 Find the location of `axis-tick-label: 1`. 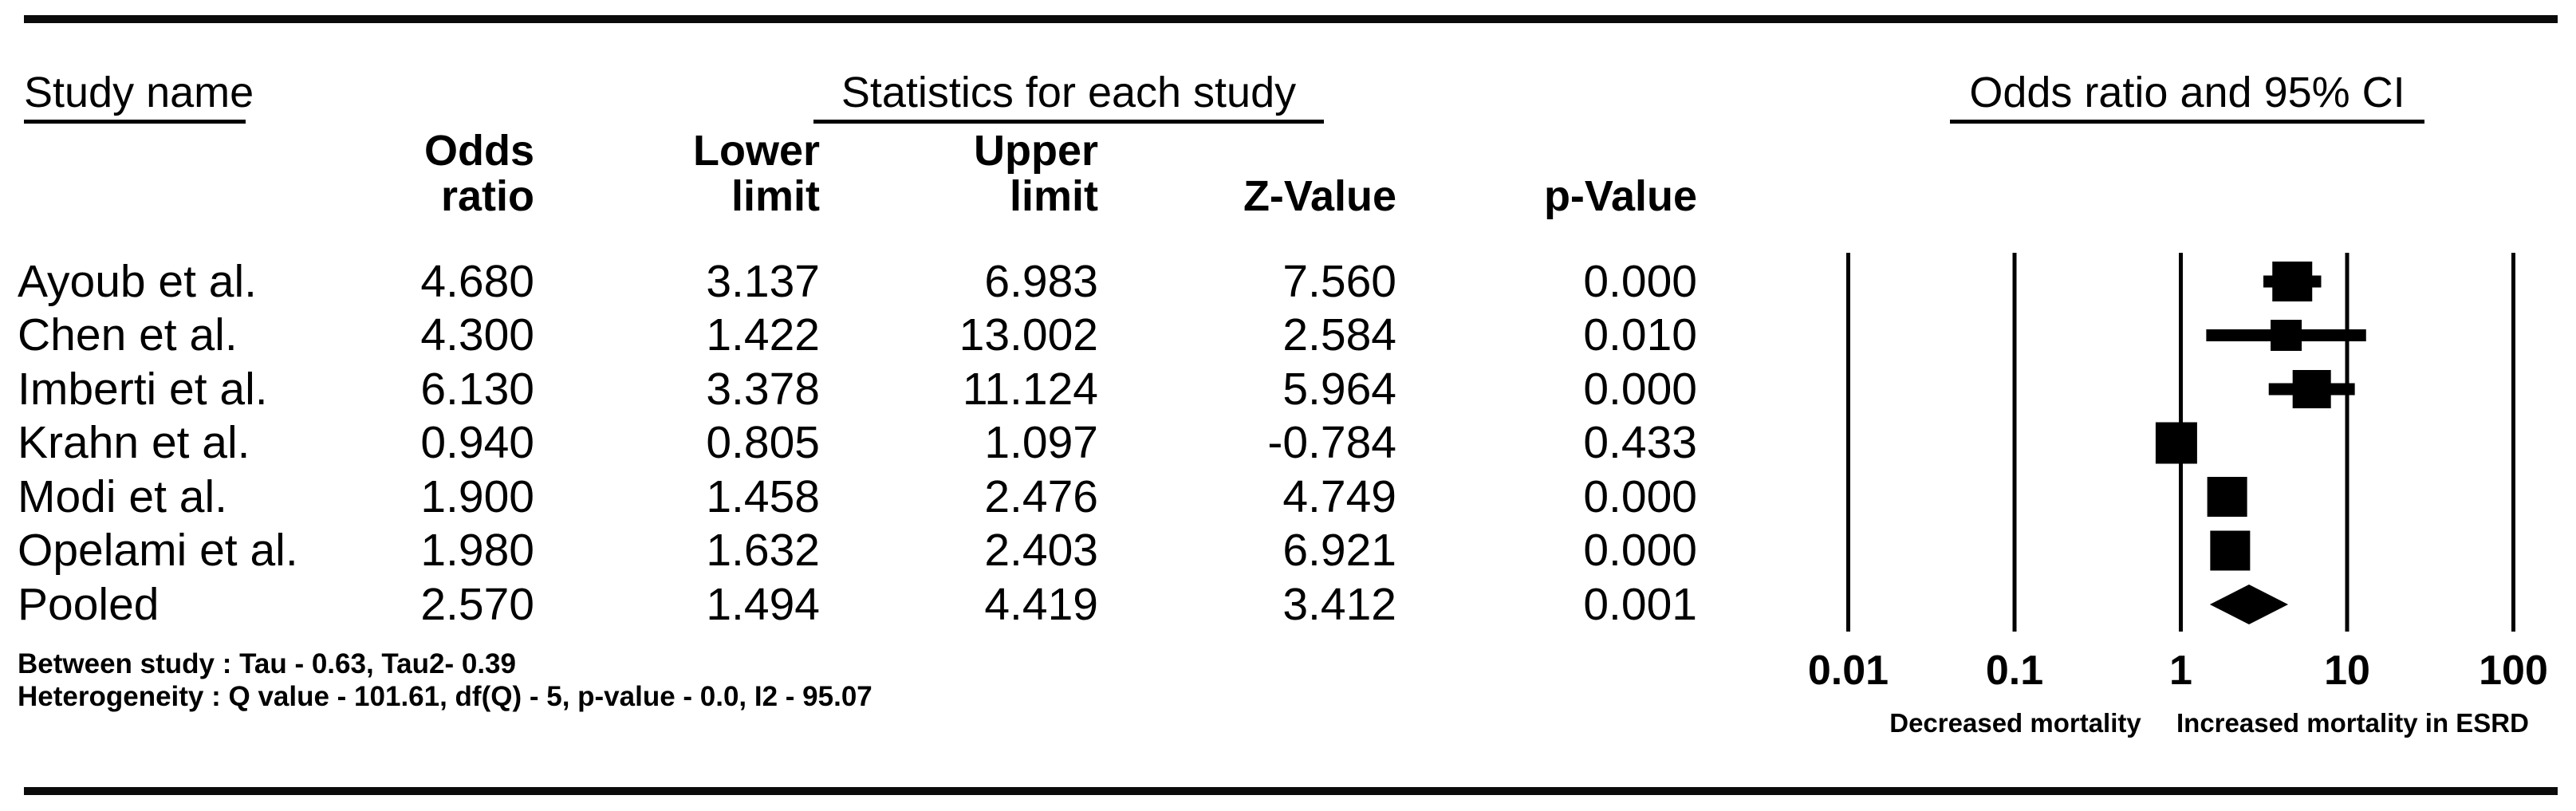

axis-tick-label: 1 is located at coordinates (2180, 671).